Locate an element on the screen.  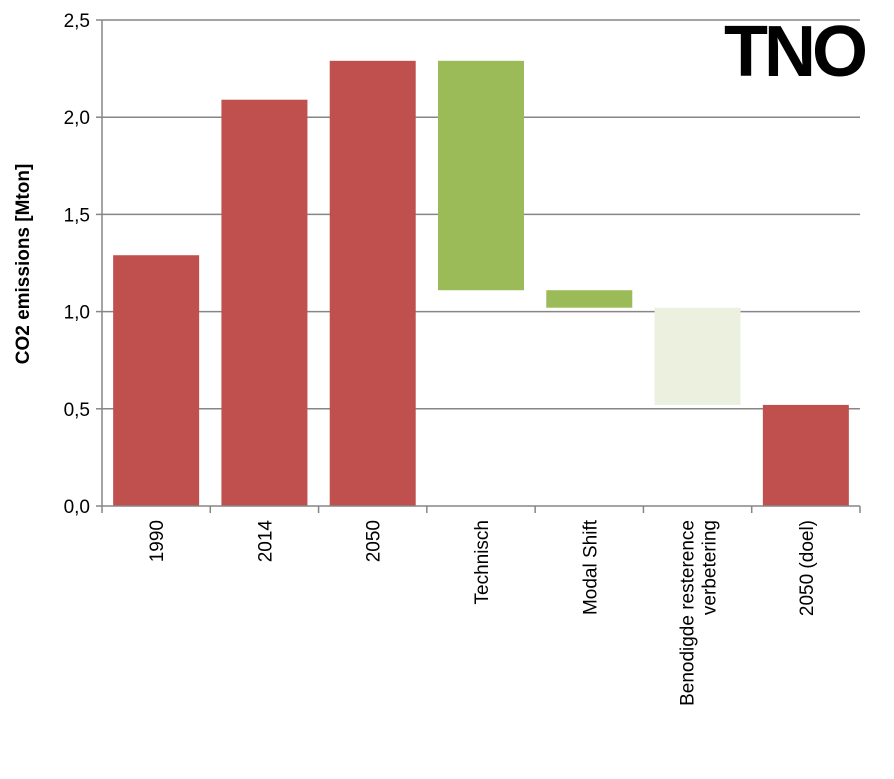
y-tick-label: 0,5 is located at coordinates (77, 410).